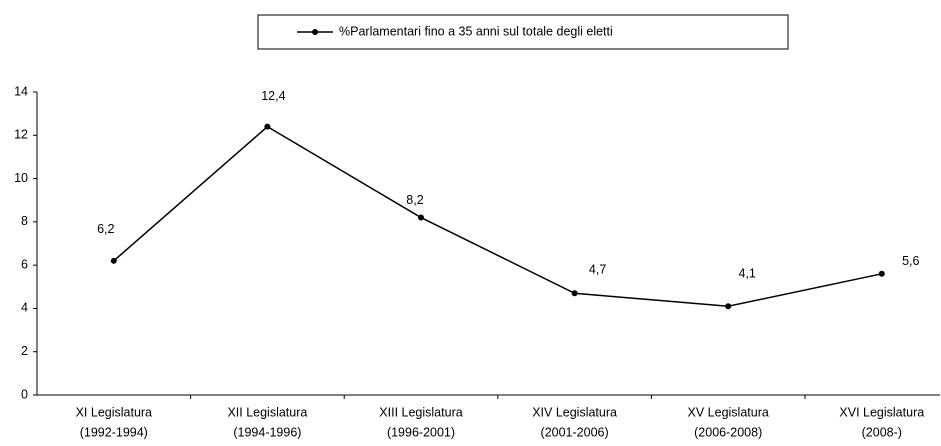  I want to click on data-label: 4,7, so click(597, 270).